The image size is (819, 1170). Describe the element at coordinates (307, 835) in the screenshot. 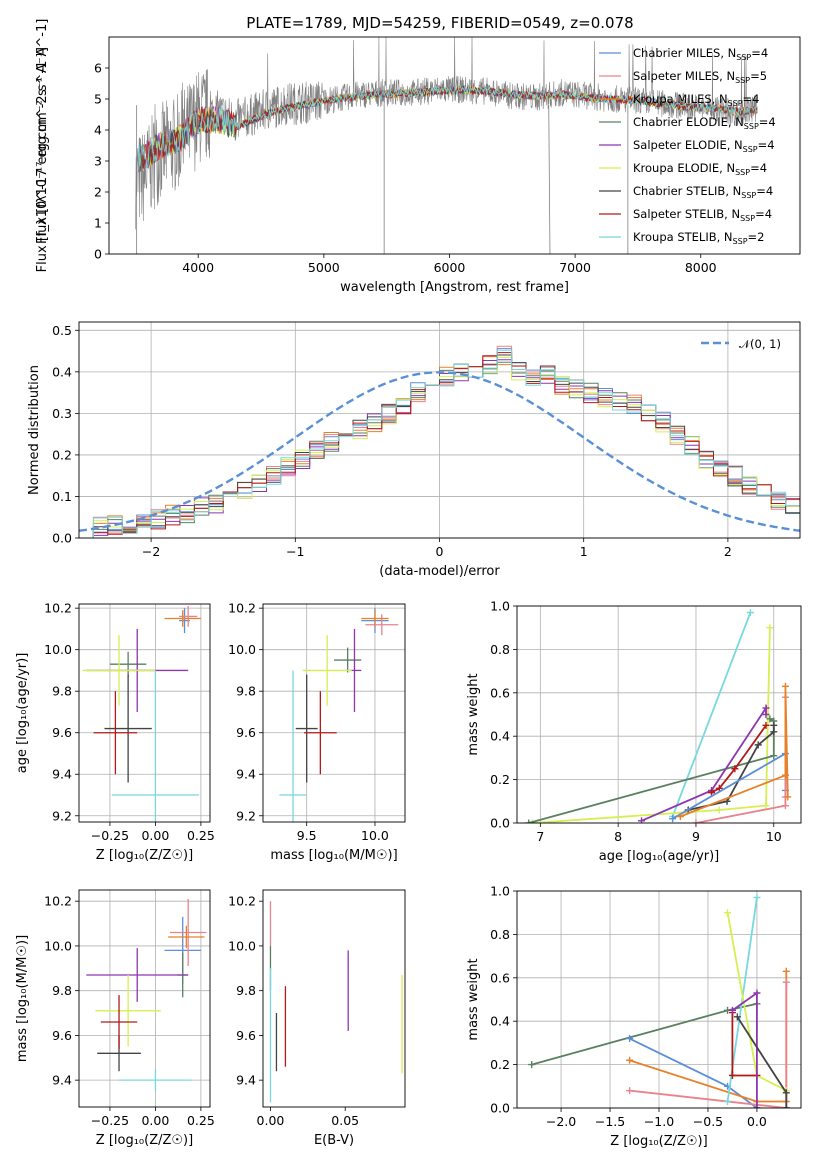

I see `x-tick-label: 9.5` at that location.